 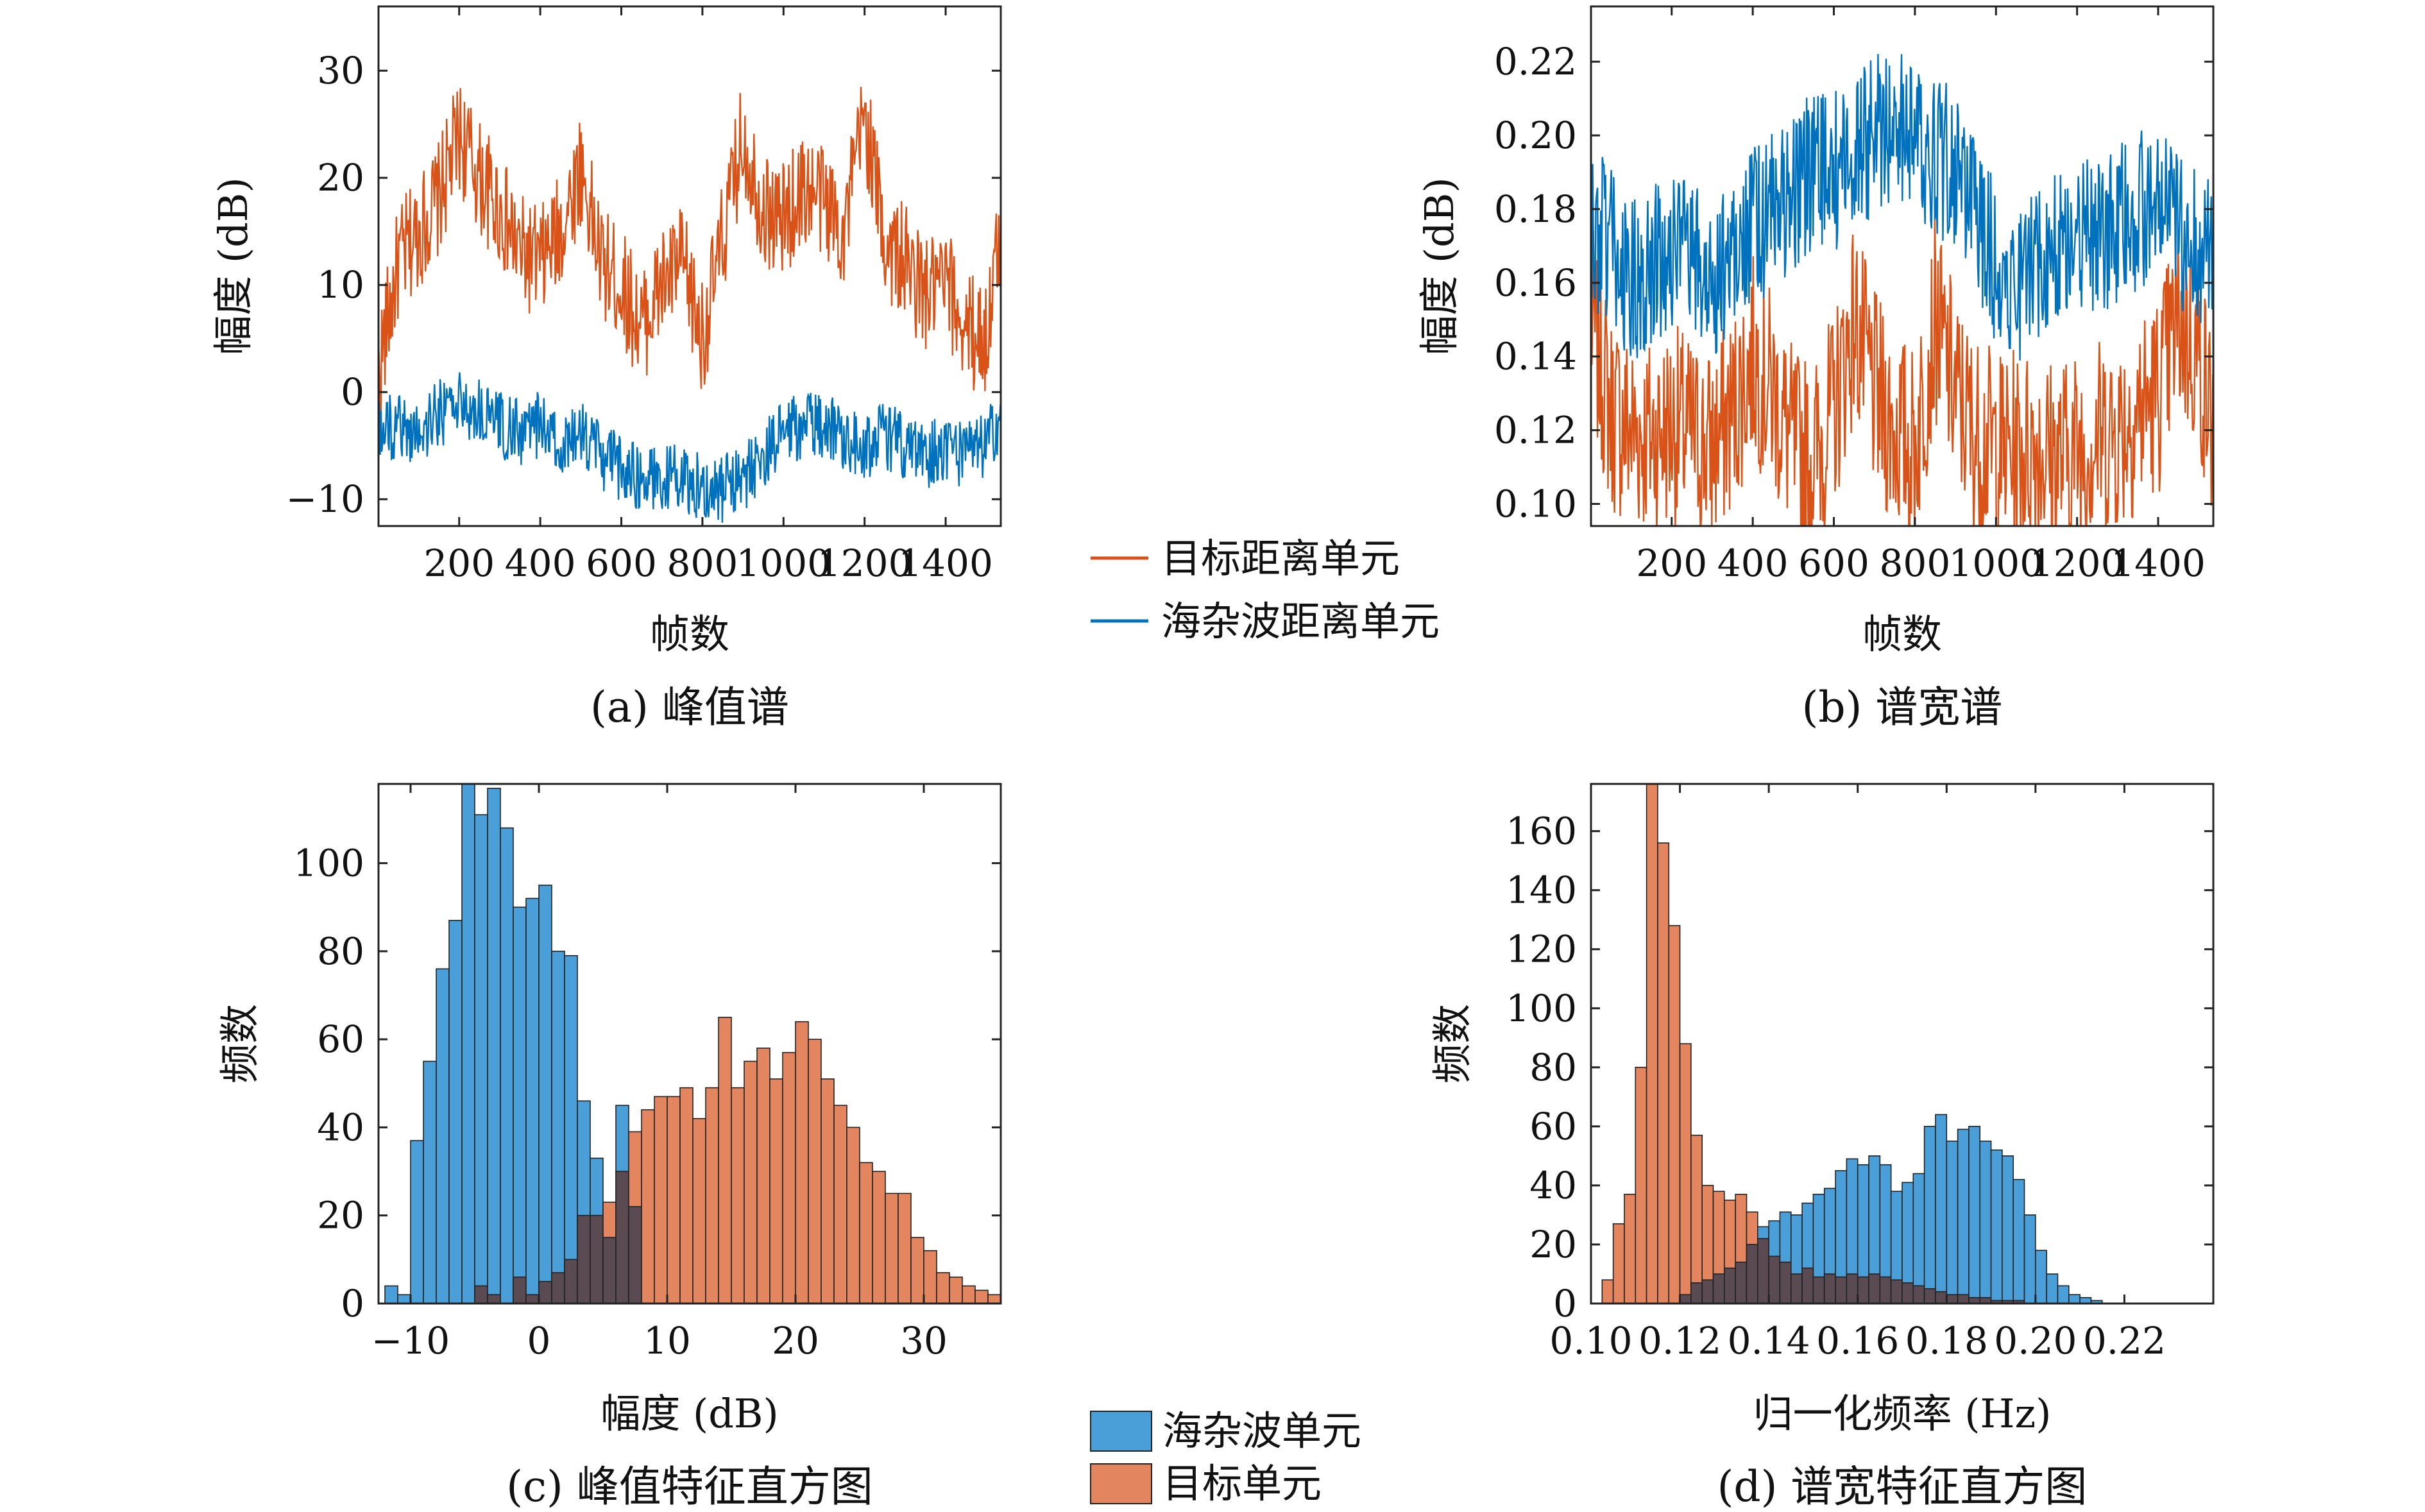 What do you see at coordinates (689, 1044) in the screenshot?
I see `panel-c-frame` at bounding box center [689, 1044].